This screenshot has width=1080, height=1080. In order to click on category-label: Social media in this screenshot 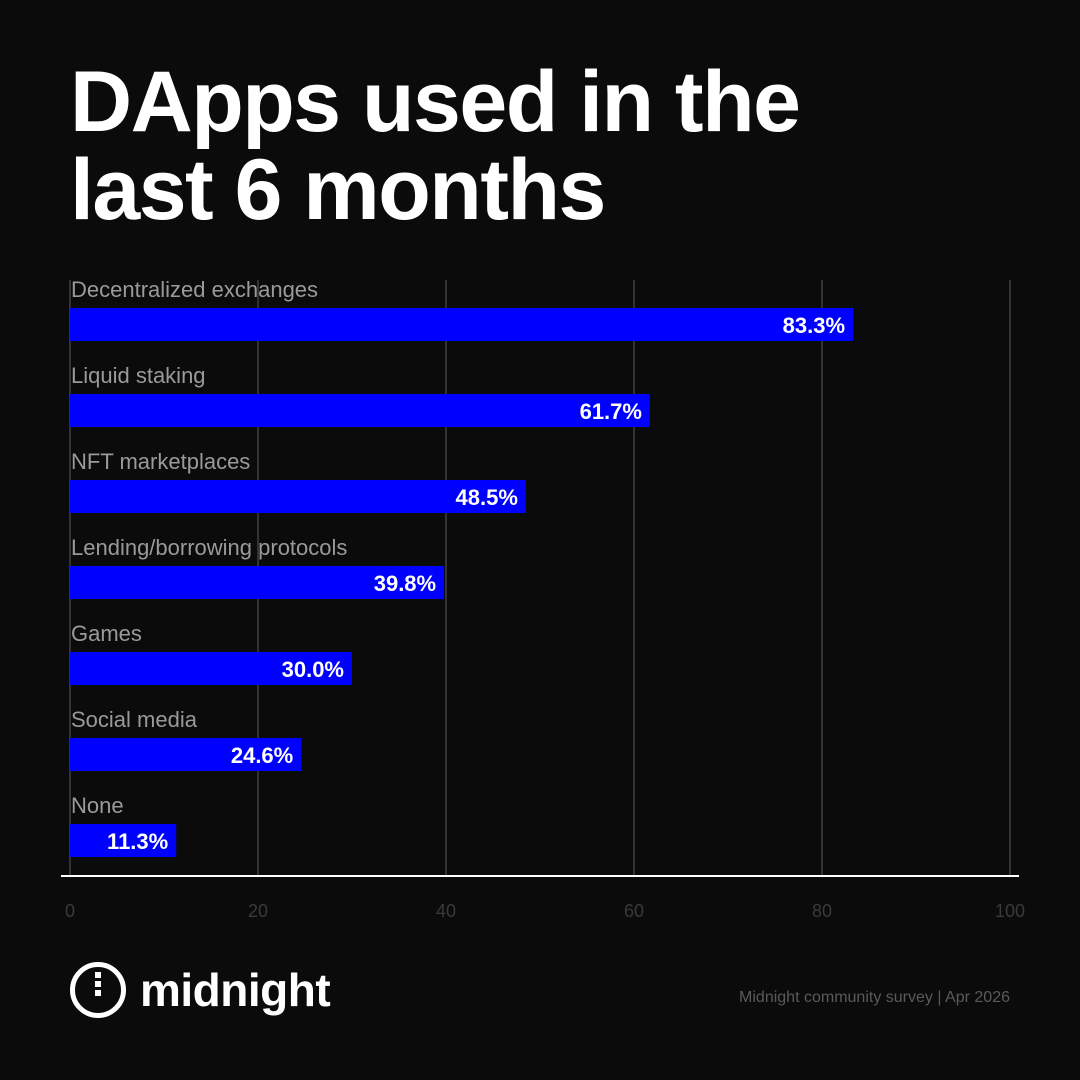, I will do `click(134, 719)`.